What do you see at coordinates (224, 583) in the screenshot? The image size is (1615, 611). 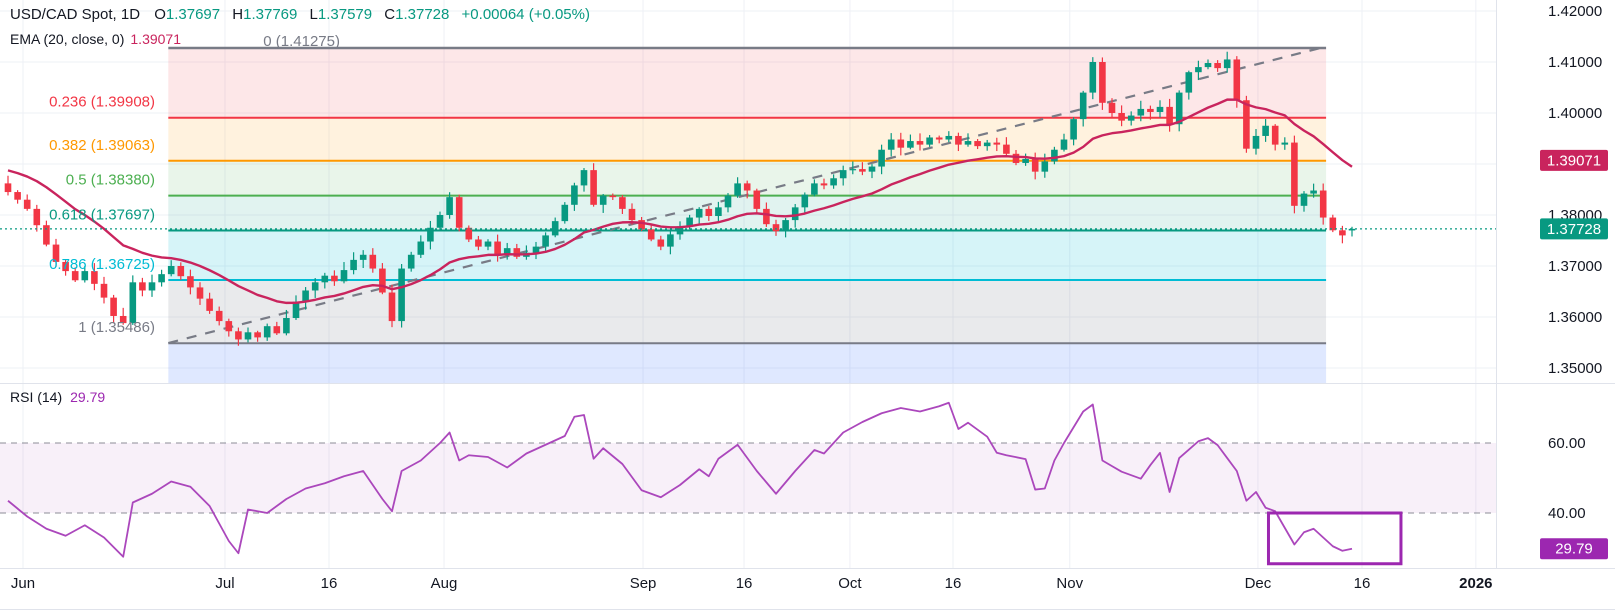 I see `tick-label: Jul` at bounding box center [224, 583].